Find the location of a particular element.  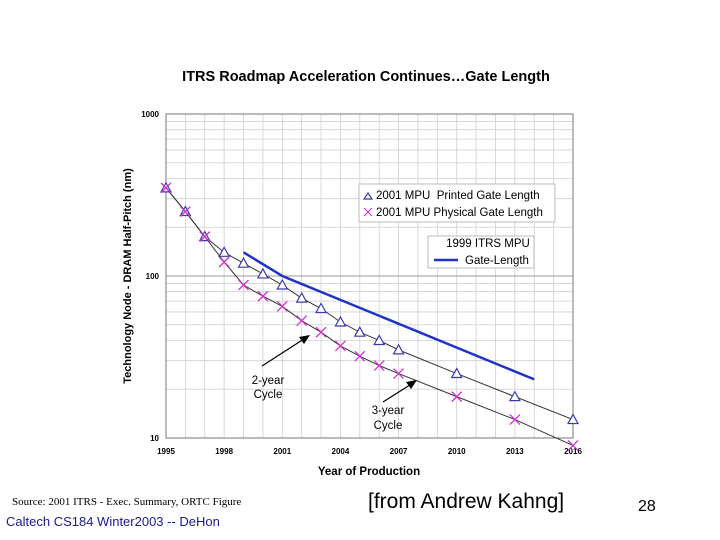

x-tick-label: 2010 is located at coordinates (457, 451).